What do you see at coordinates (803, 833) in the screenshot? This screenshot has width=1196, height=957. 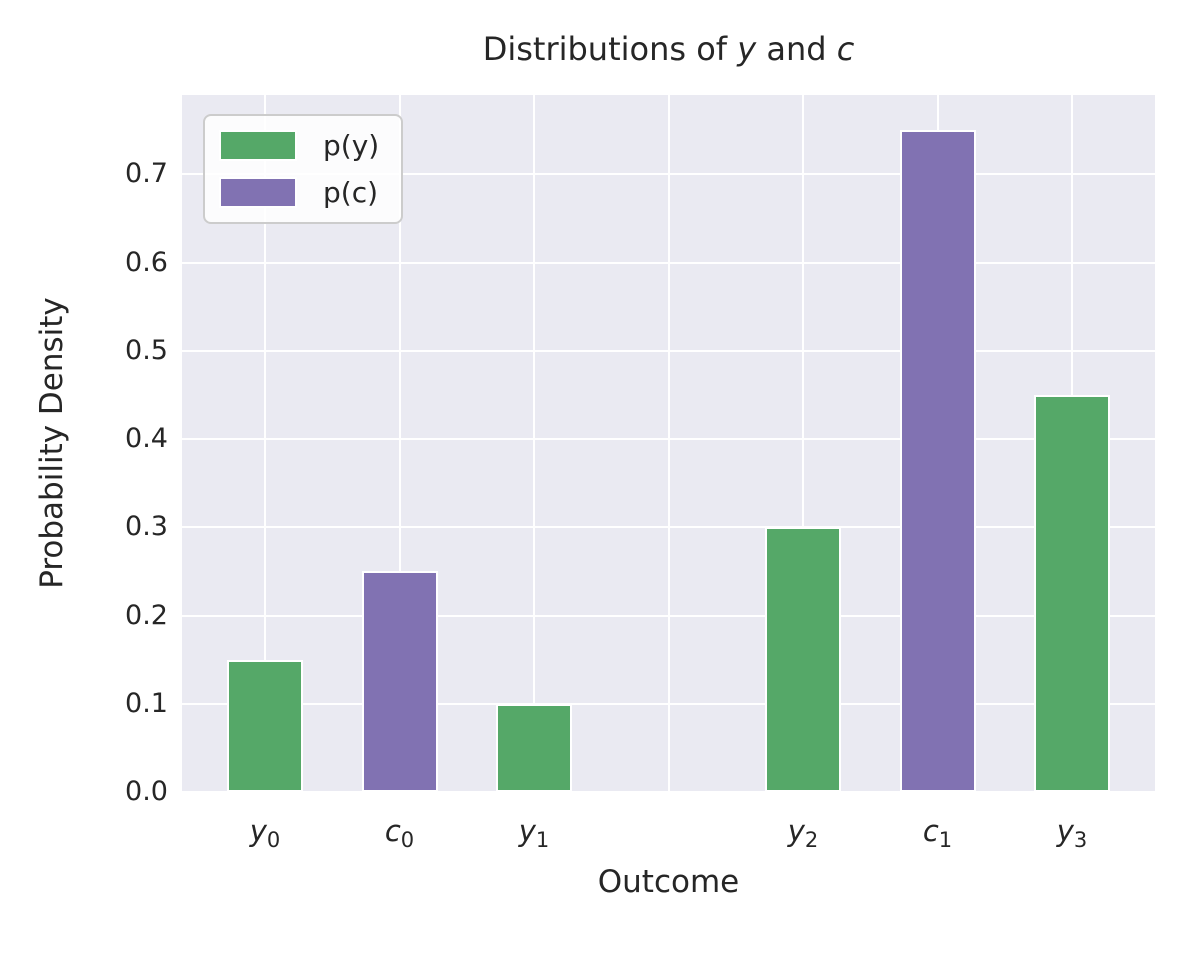 I see `x-tick-y2: y2` at bounding box center [803, 833].